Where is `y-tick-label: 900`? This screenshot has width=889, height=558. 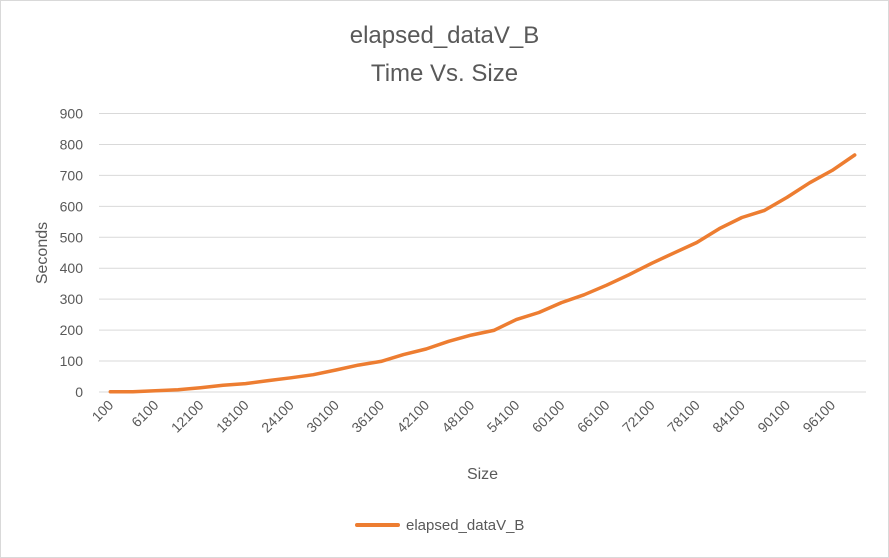 y-tick-label: 900 is located at coordinates (72, 114).